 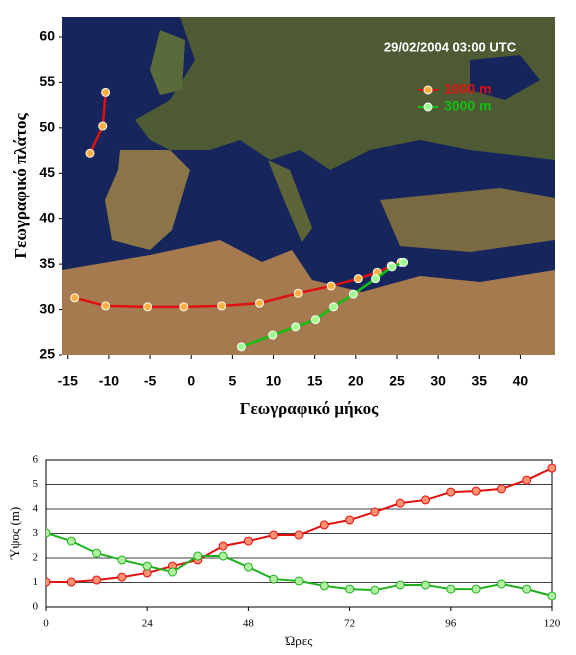 What do you see at coordinates (36, 558) in the screenshot?
I see `y-tick-label: 2` at bounding box center [36, 558].